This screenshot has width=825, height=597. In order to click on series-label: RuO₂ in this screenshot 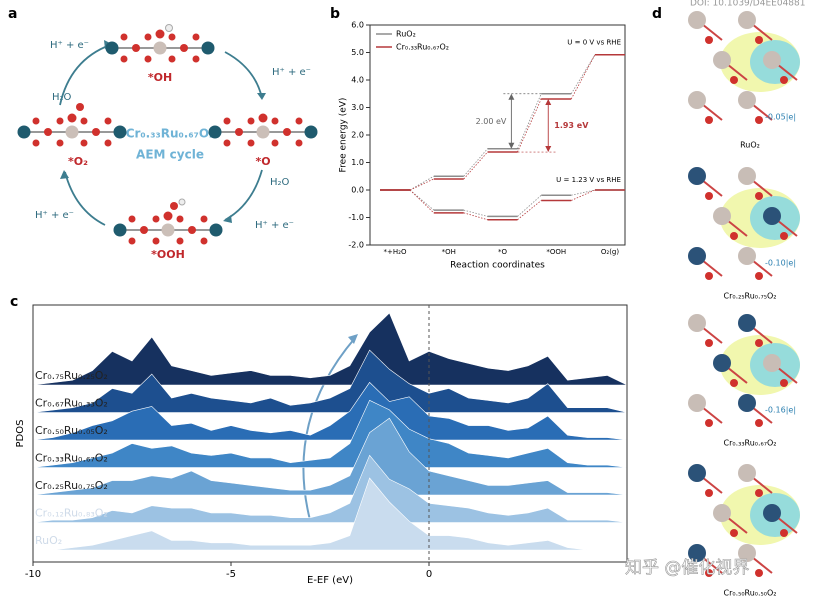, I will do `click(48, 540)`.